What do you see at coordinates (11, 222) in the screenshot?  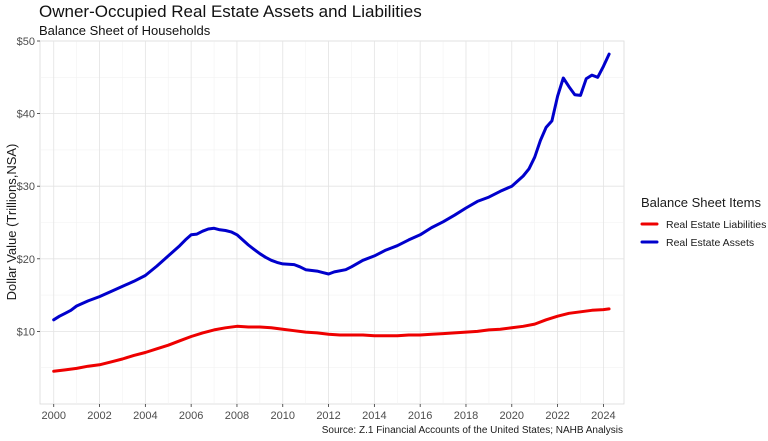 I see `y-axis-title: Dollar Value (Trillions,NSA)` at bounding box center [11, 222].